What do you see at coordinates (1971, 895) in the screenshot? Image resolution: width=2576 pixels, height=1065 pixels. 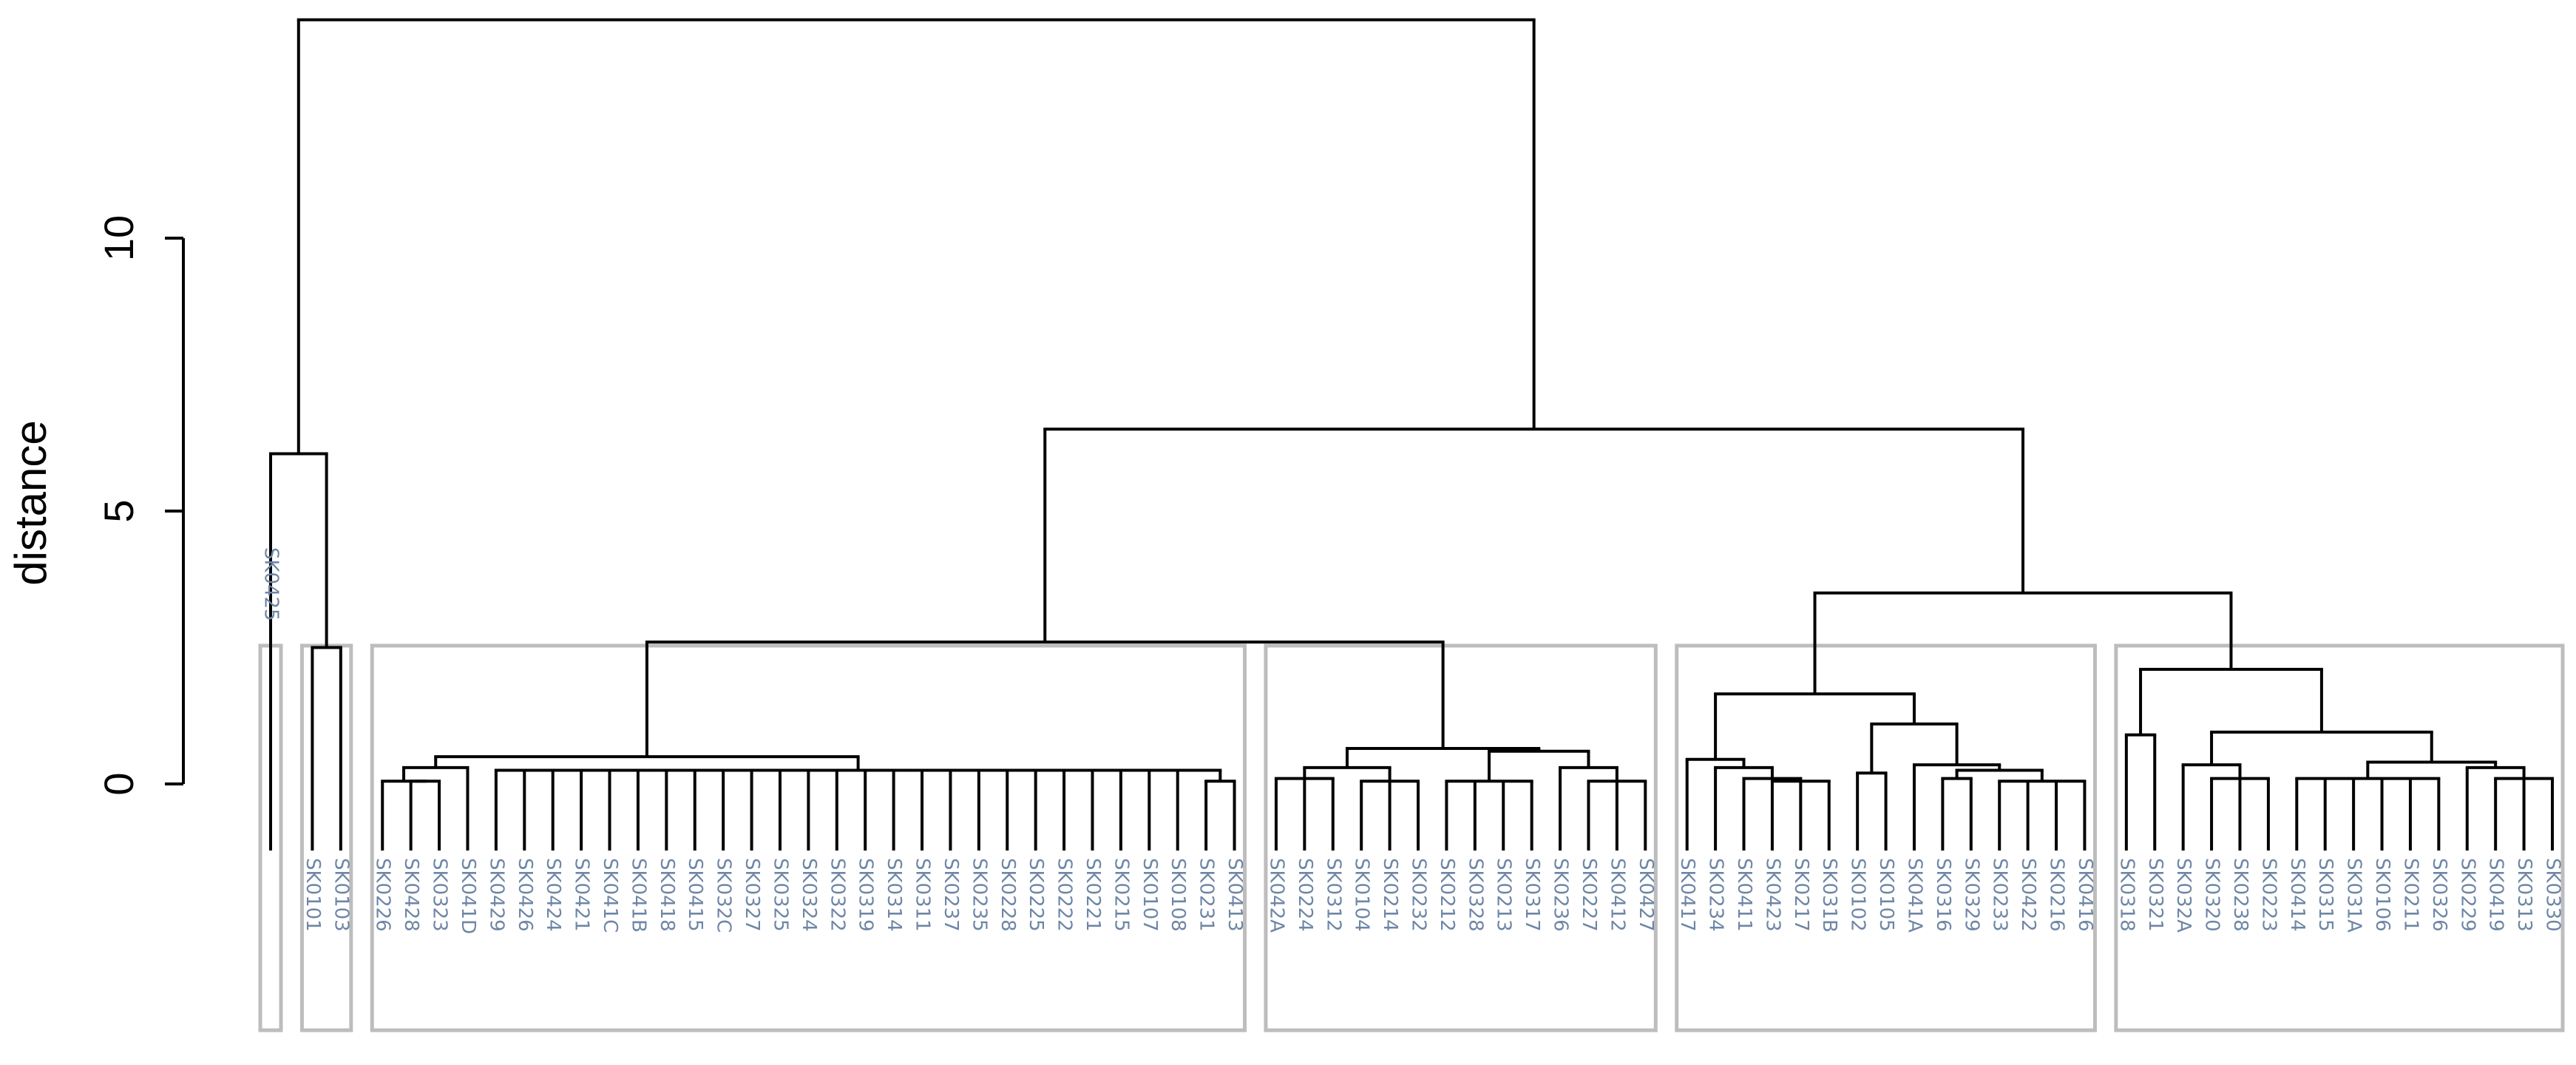 I see `leaf-label: SK0329` at bounding box center [1971, 895].